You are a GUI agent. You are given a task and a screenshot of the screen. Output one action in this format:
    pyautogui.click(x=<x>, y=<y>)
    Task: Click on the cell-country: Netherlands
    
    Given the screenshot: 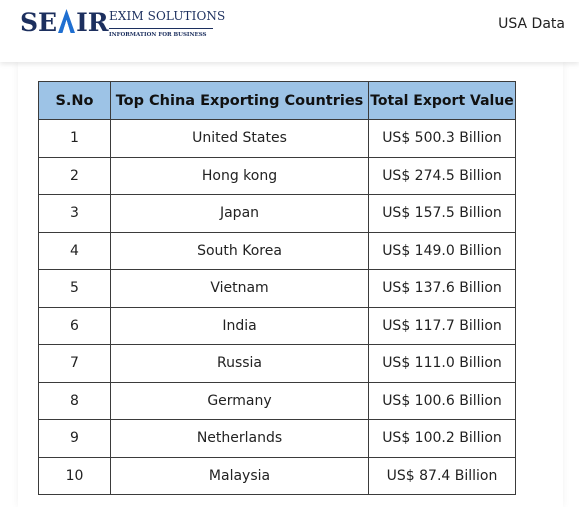 What is the action you would take?
    pyautogui.click(x=239, y=438)
    